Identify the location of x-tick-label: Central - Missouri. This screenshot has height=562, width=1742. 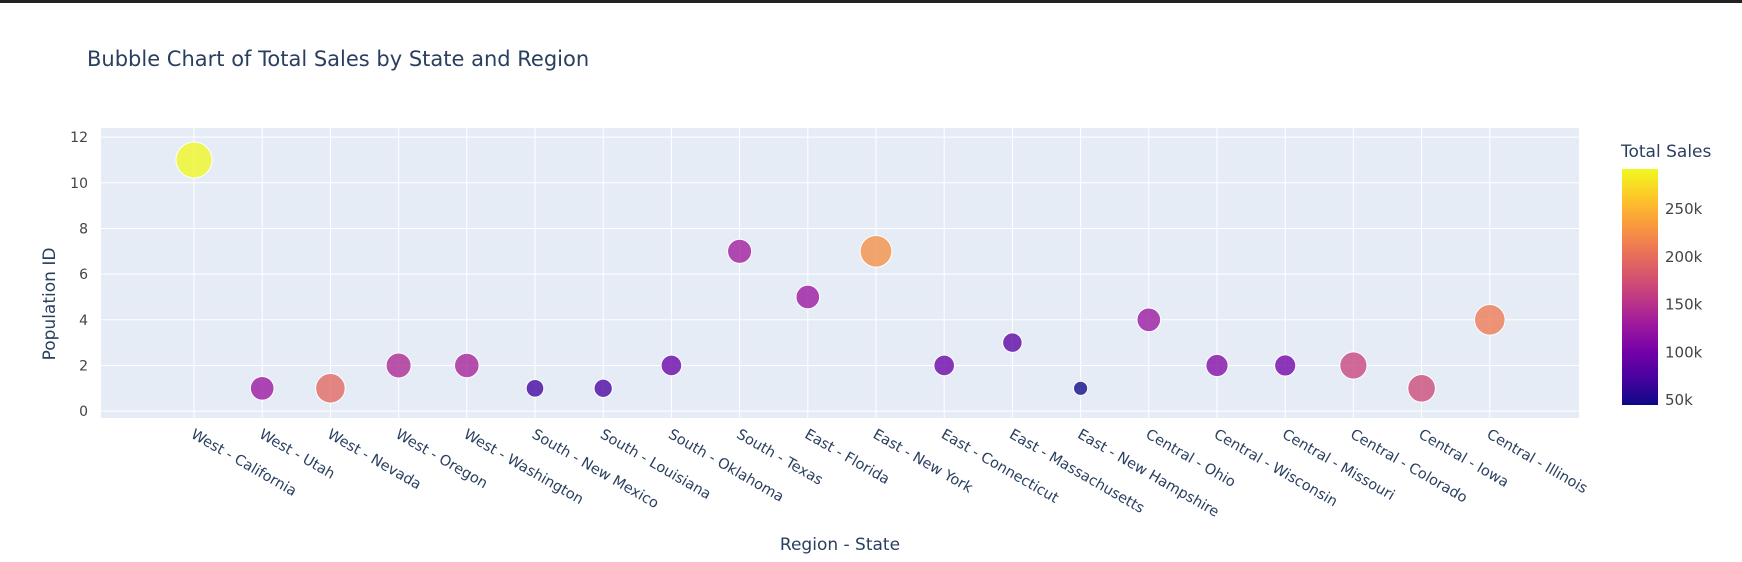
(1338, 465).